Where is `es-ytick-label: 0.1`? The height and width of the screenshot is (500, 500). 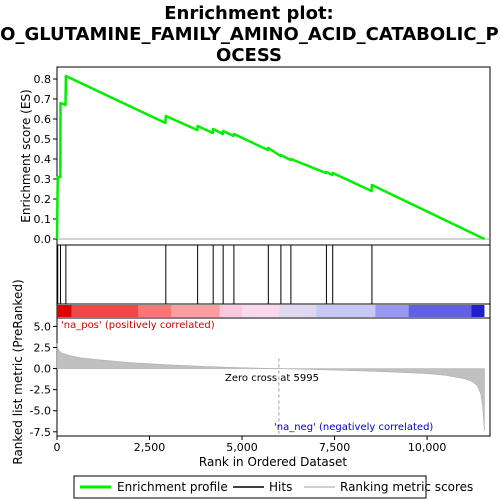 es-ytick-label: 0.1 is located at coordinates (43, 219).